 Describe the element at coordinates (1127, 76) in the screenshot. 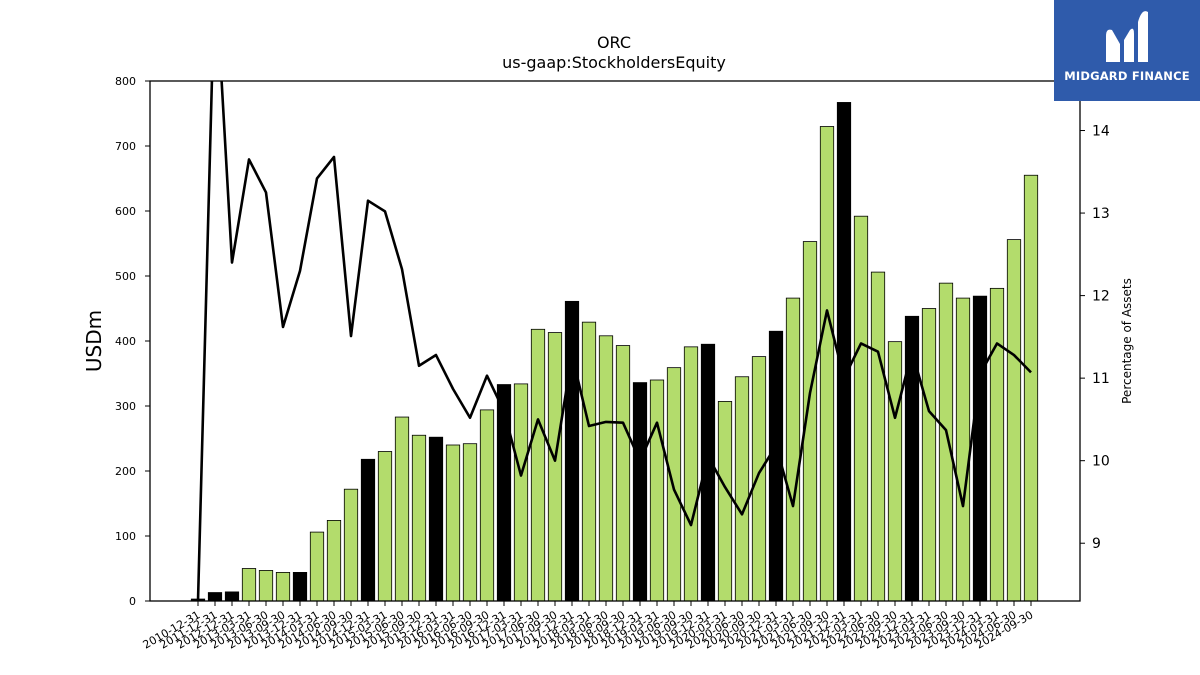

I see `brand-name: MIDGARD FINANCE` at that location.